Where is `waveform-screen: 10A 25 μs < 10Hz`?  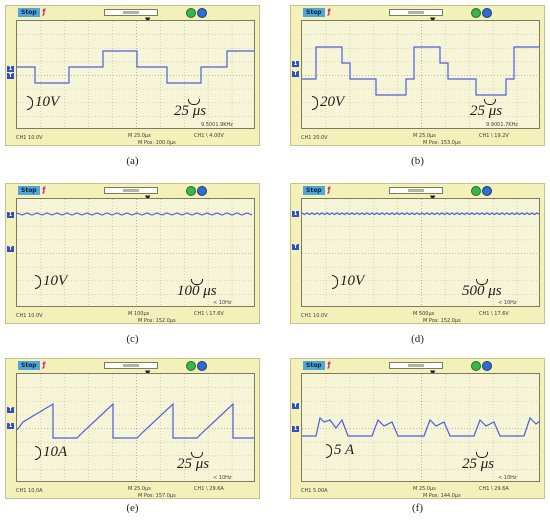
waveform-screen: 10A 25 μs < 10Hz is located at coordinates (135, 427).